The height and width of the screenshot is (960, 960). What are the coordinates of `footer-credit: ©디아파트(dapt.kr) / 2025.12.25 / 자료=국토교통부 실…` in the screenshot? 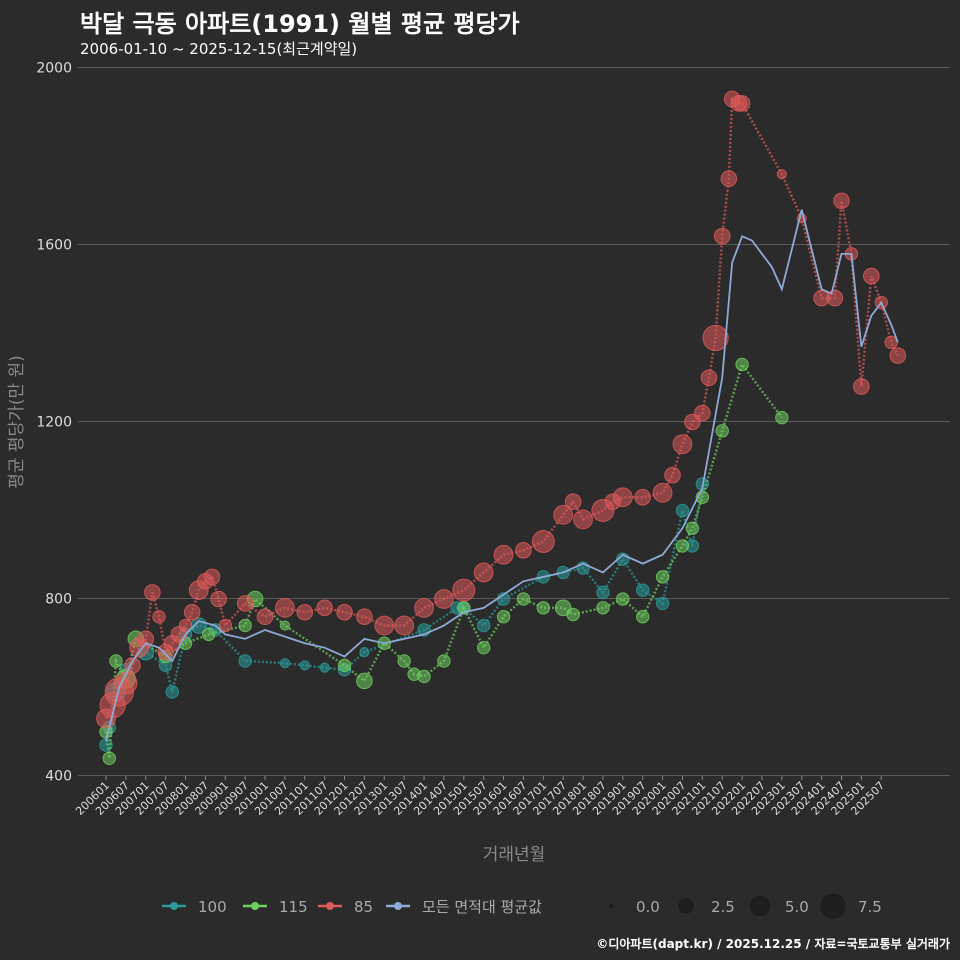 It's located at (773, 944).